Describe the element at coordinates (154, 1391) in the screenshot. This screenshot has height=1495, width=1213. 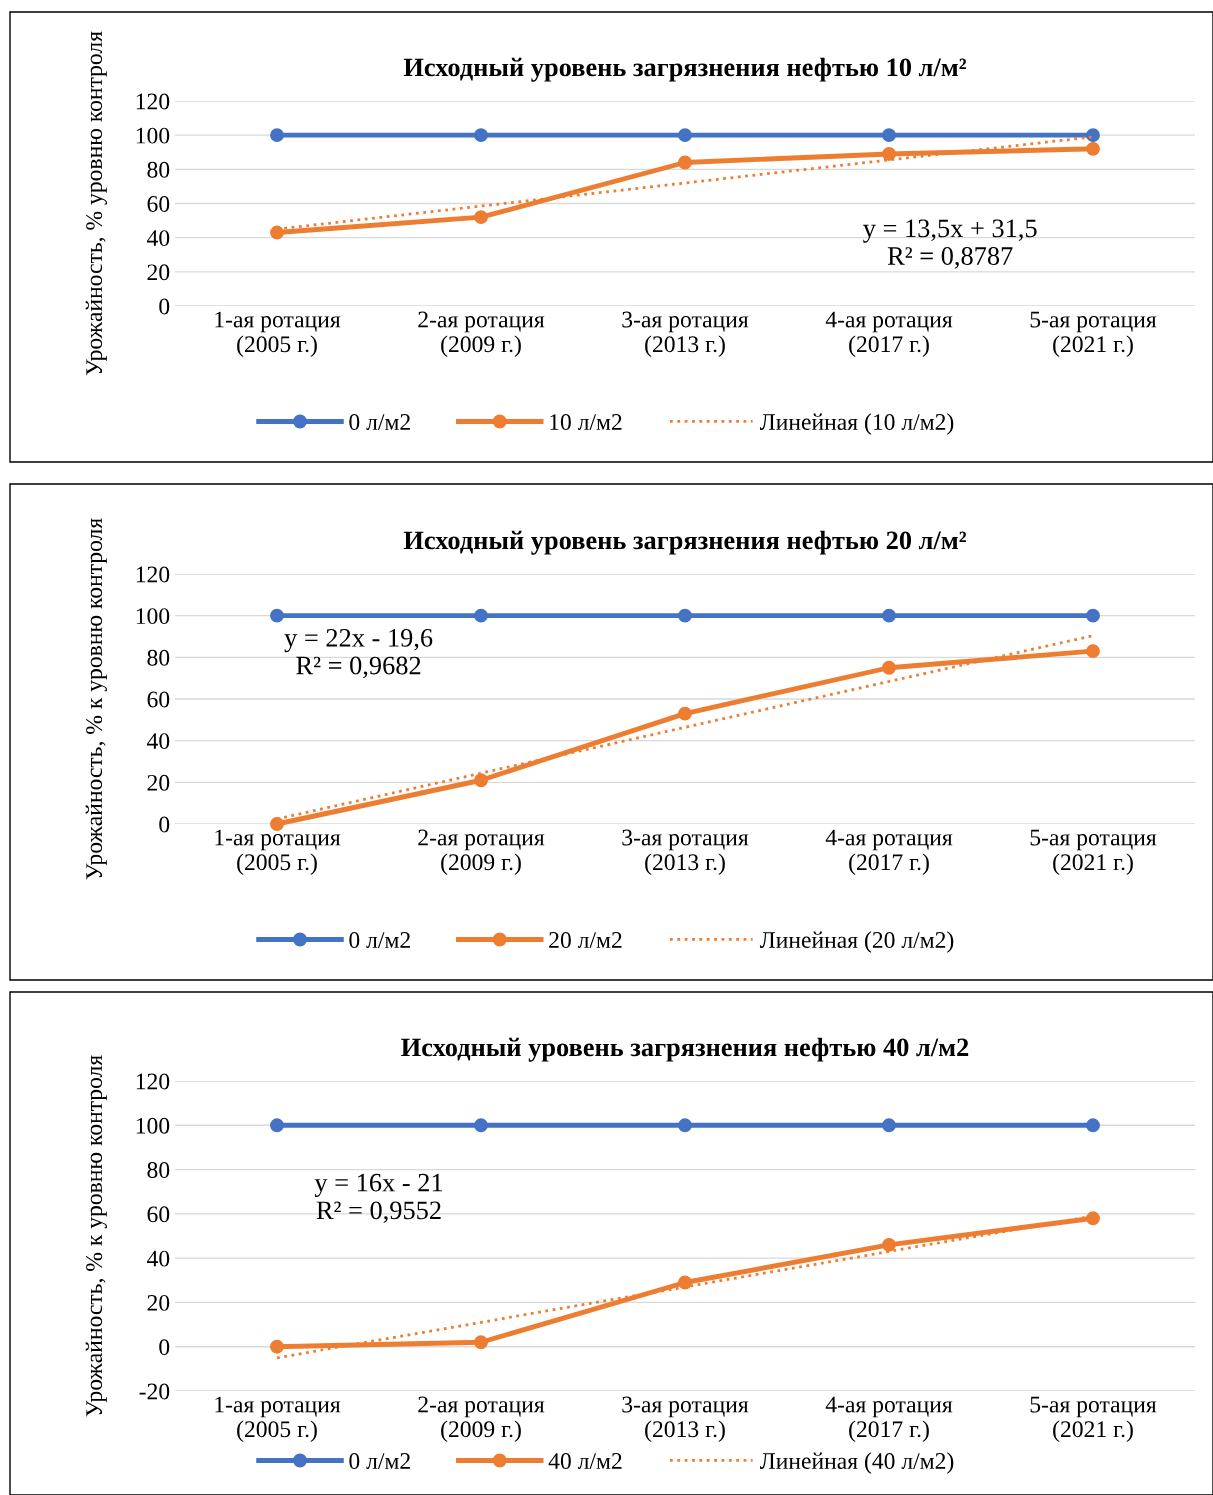
I see `y-tick-label: -20` at that location.